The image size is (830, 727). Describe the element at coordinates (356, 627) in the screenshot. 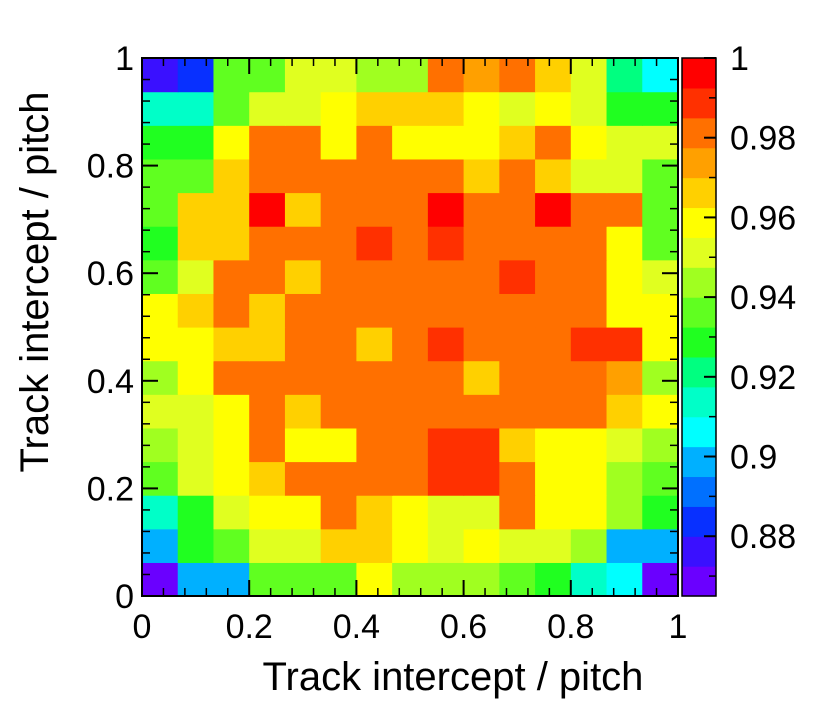

I see `x-tick-label: 0.4` at that location.